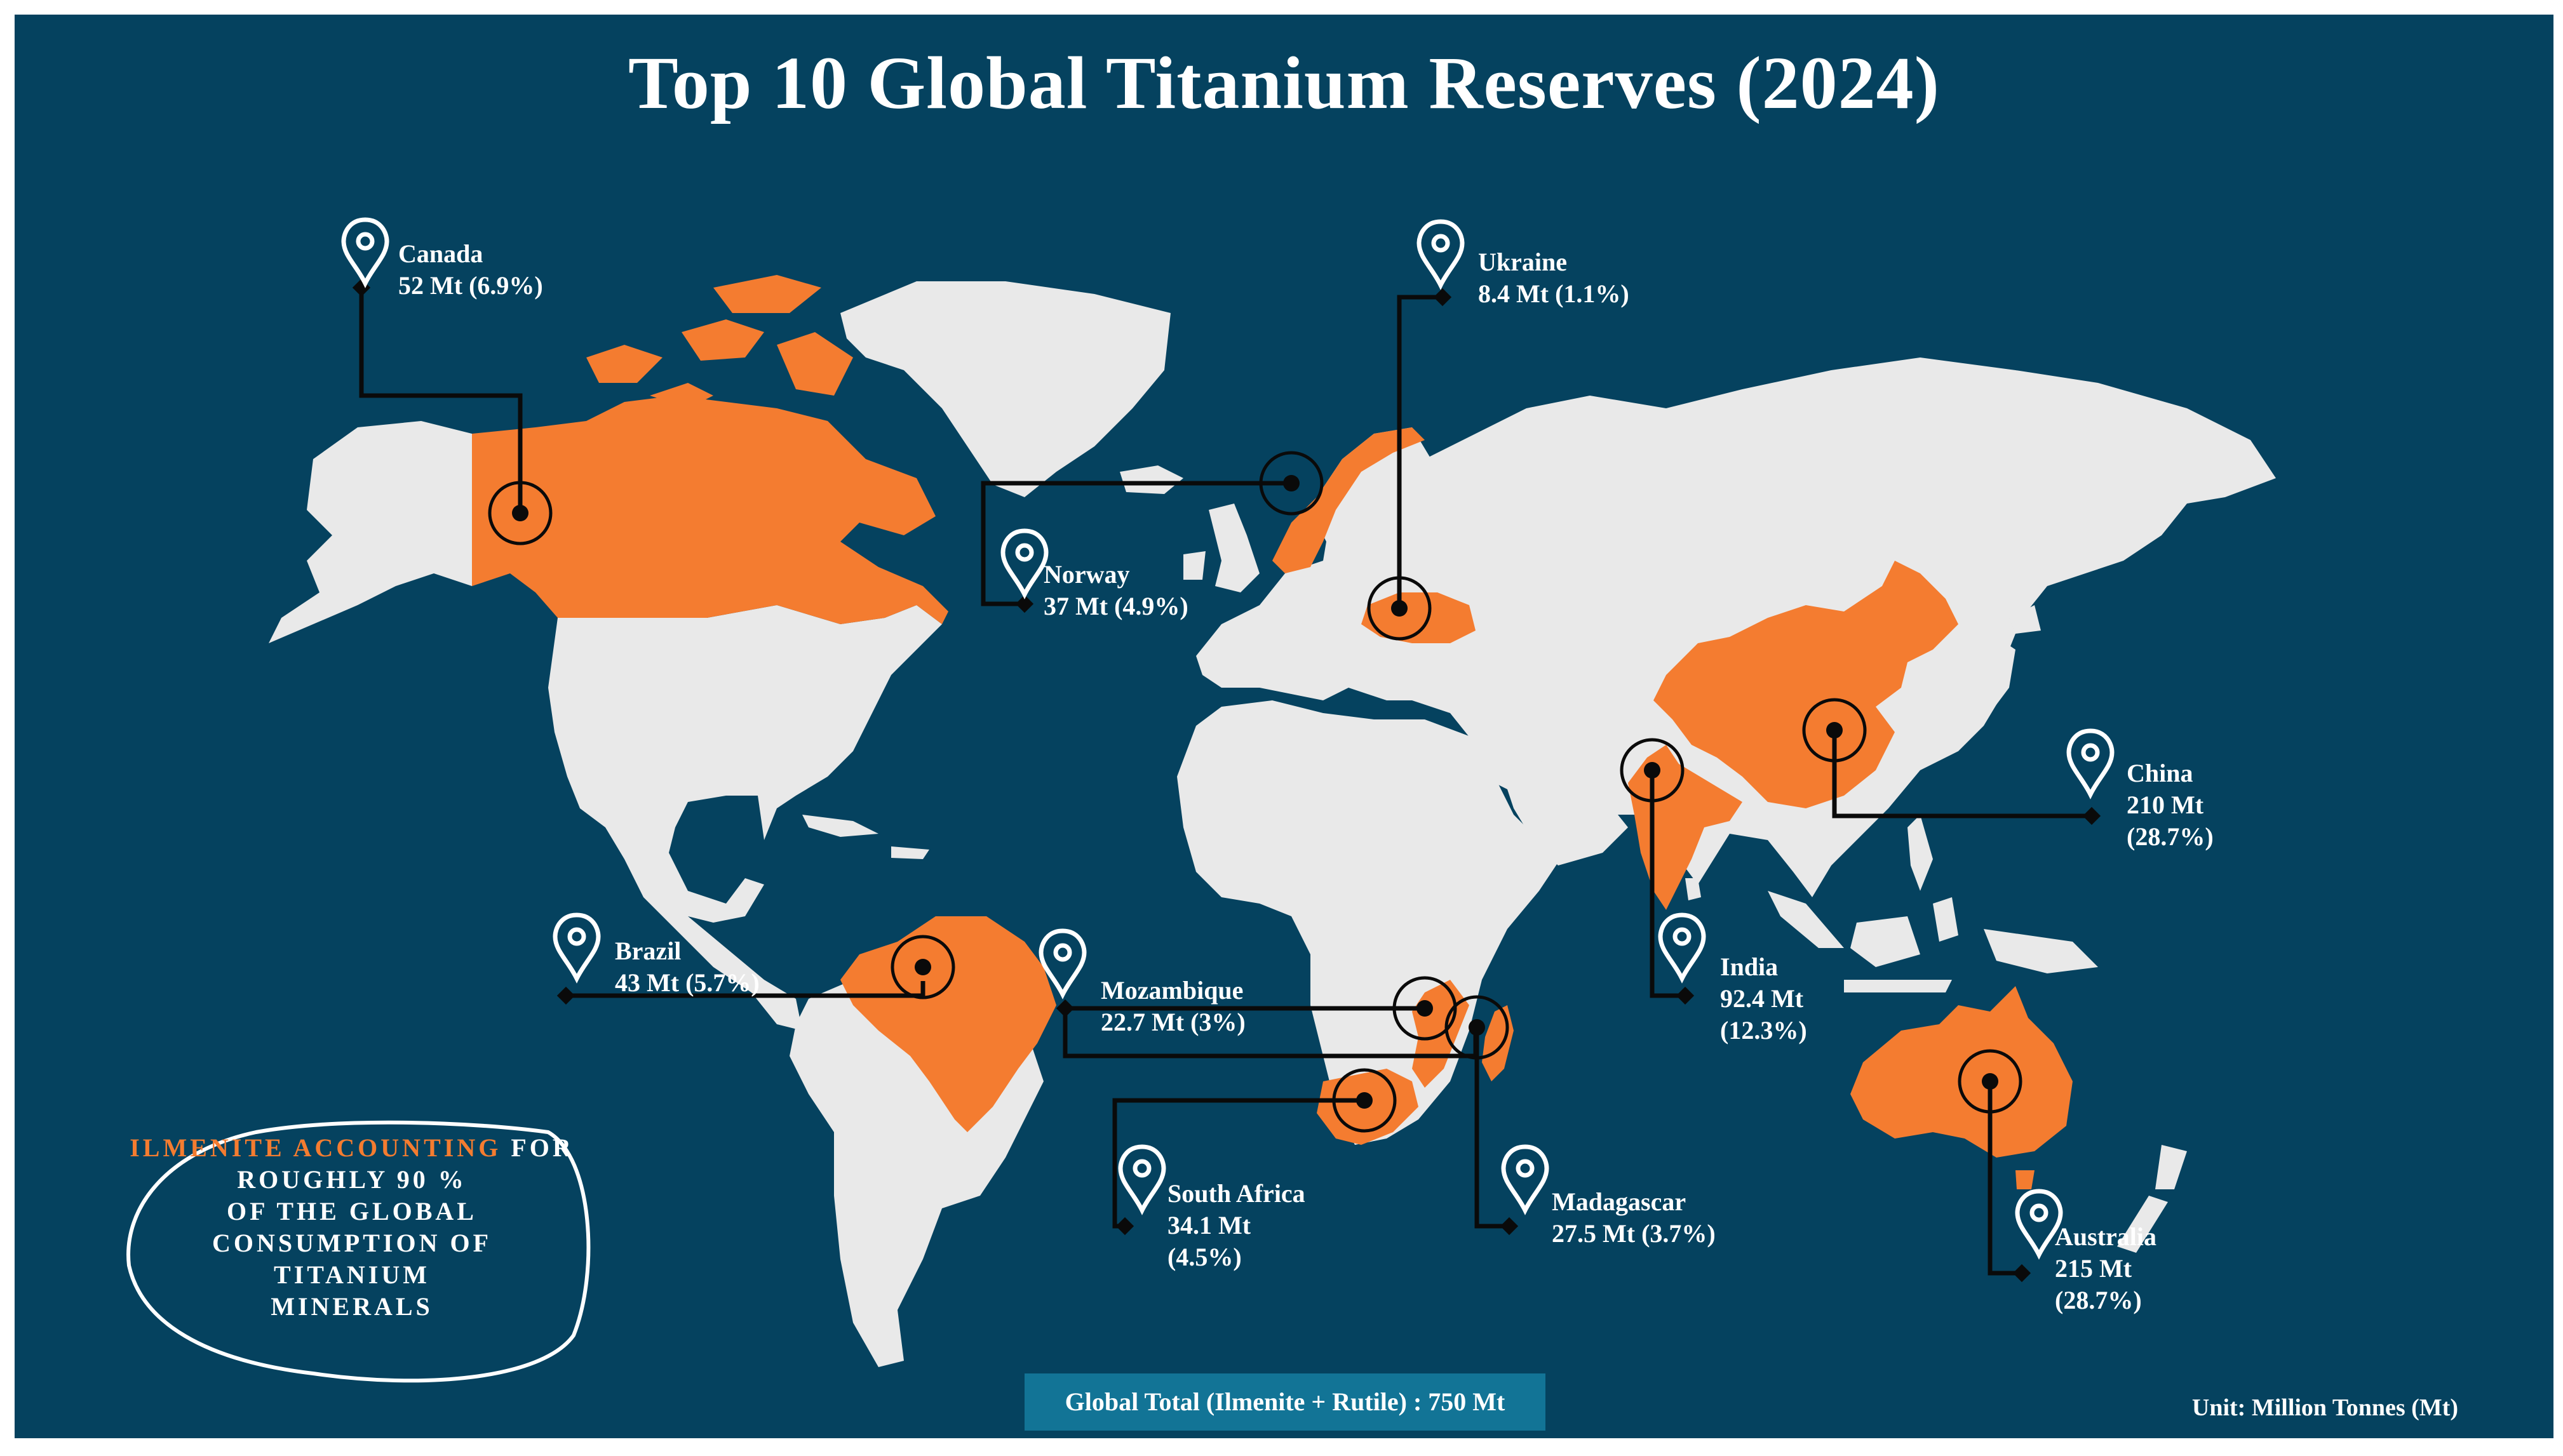 The width and height of the screenshot is (2563, 1456). What do you see at coordinates (2090, 762) in the screenshot?
I see `location-pin-icon-china` at bounding box center [2090, 762].